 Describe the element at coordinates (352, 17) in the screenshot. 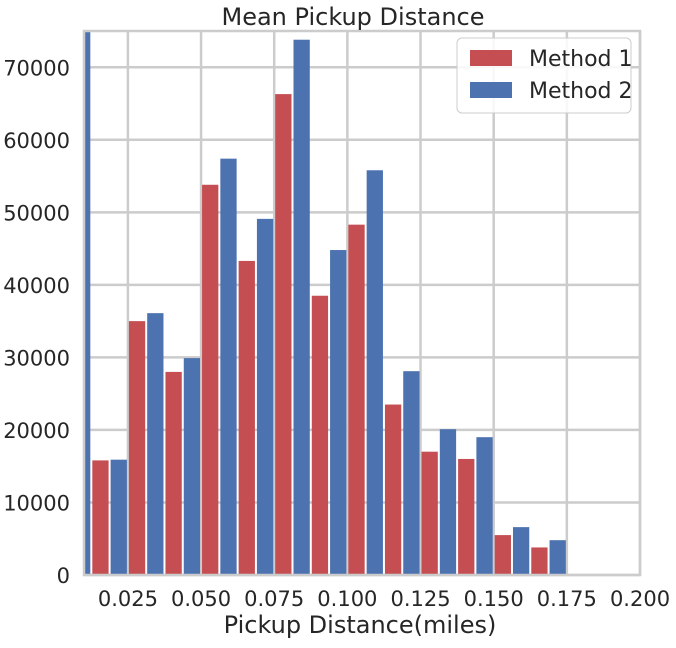

I see `chart-title: Mean Pickup Distance` at that location.